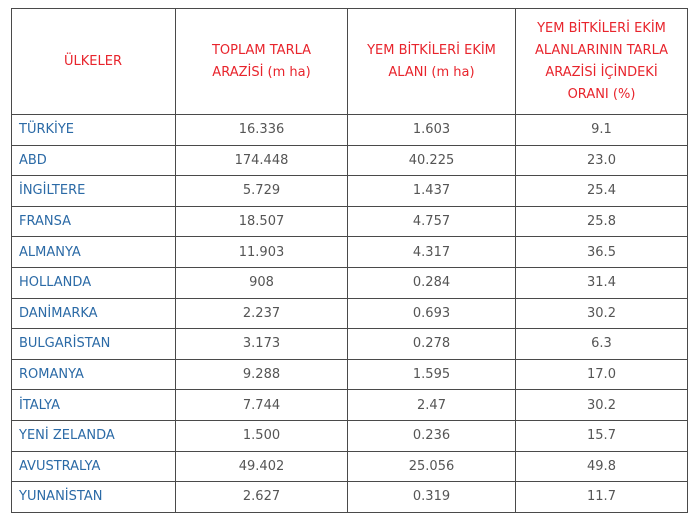 The image size is (698, 518). What do you see at coordinates (261, 497) in the screenshot?
I see `total-field-area-cell: 2.627` at bounding box center [261, 497].